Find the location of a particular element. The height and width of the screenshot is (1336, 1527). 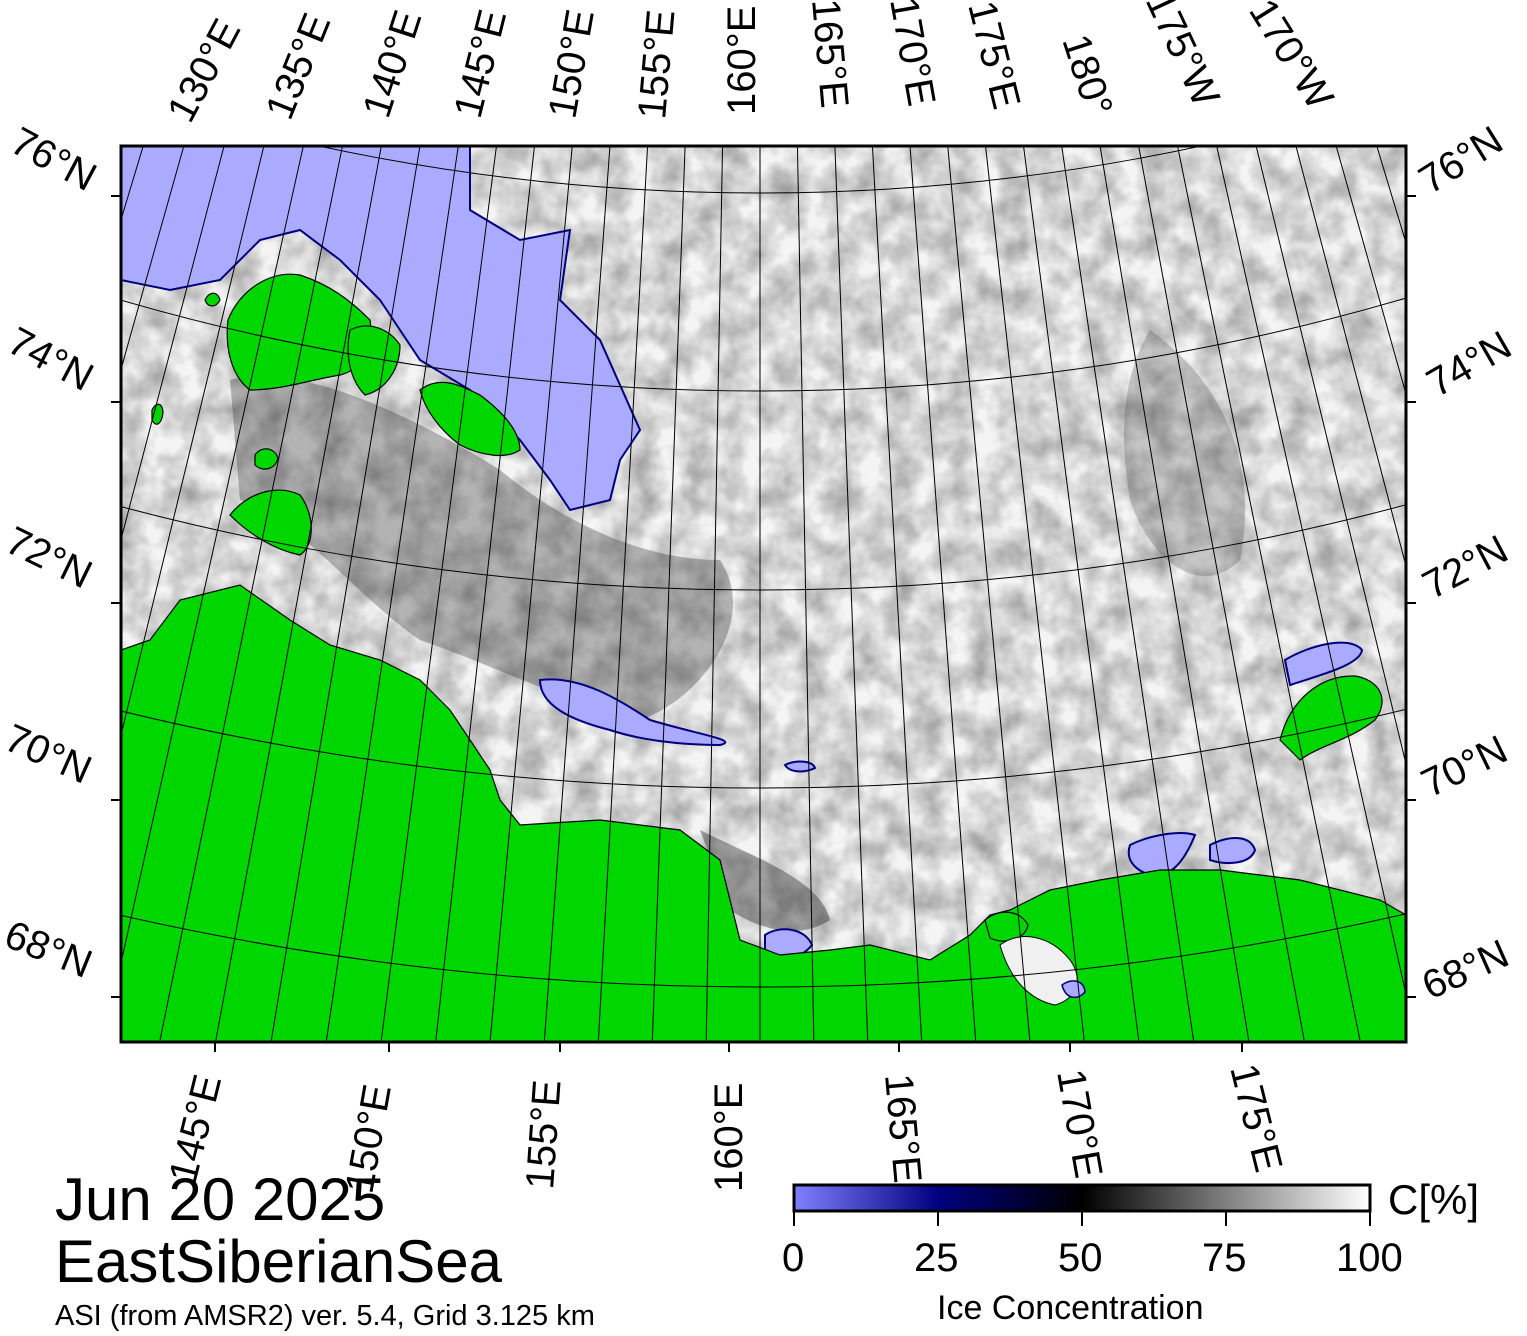

colorbar-unit: C[%] is located at coordinates (1434, 1199).